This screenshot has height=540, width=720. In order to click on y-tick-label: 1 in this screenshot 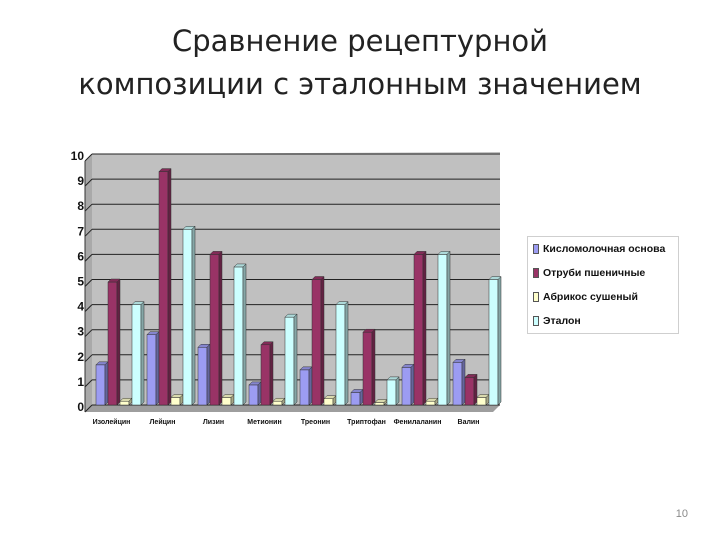, I will do `click(80, 382)`.